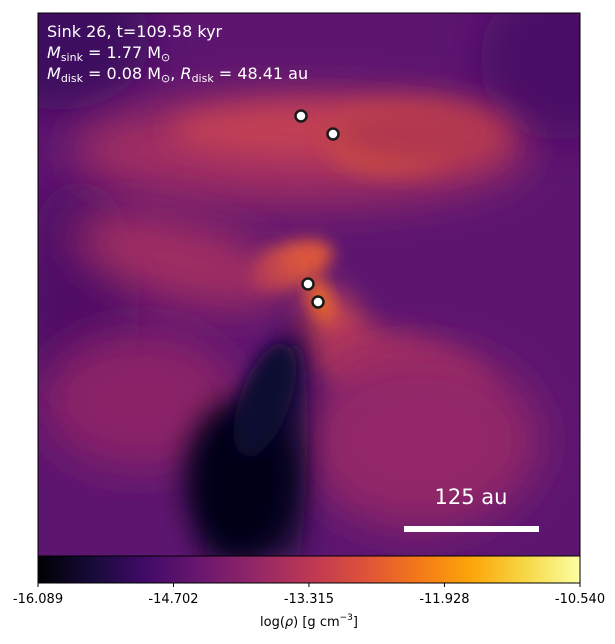 The width and height of the screenshot is (615, 644). I want to click on colorbar-tick-label-2: -13.315, so click(309, 599).